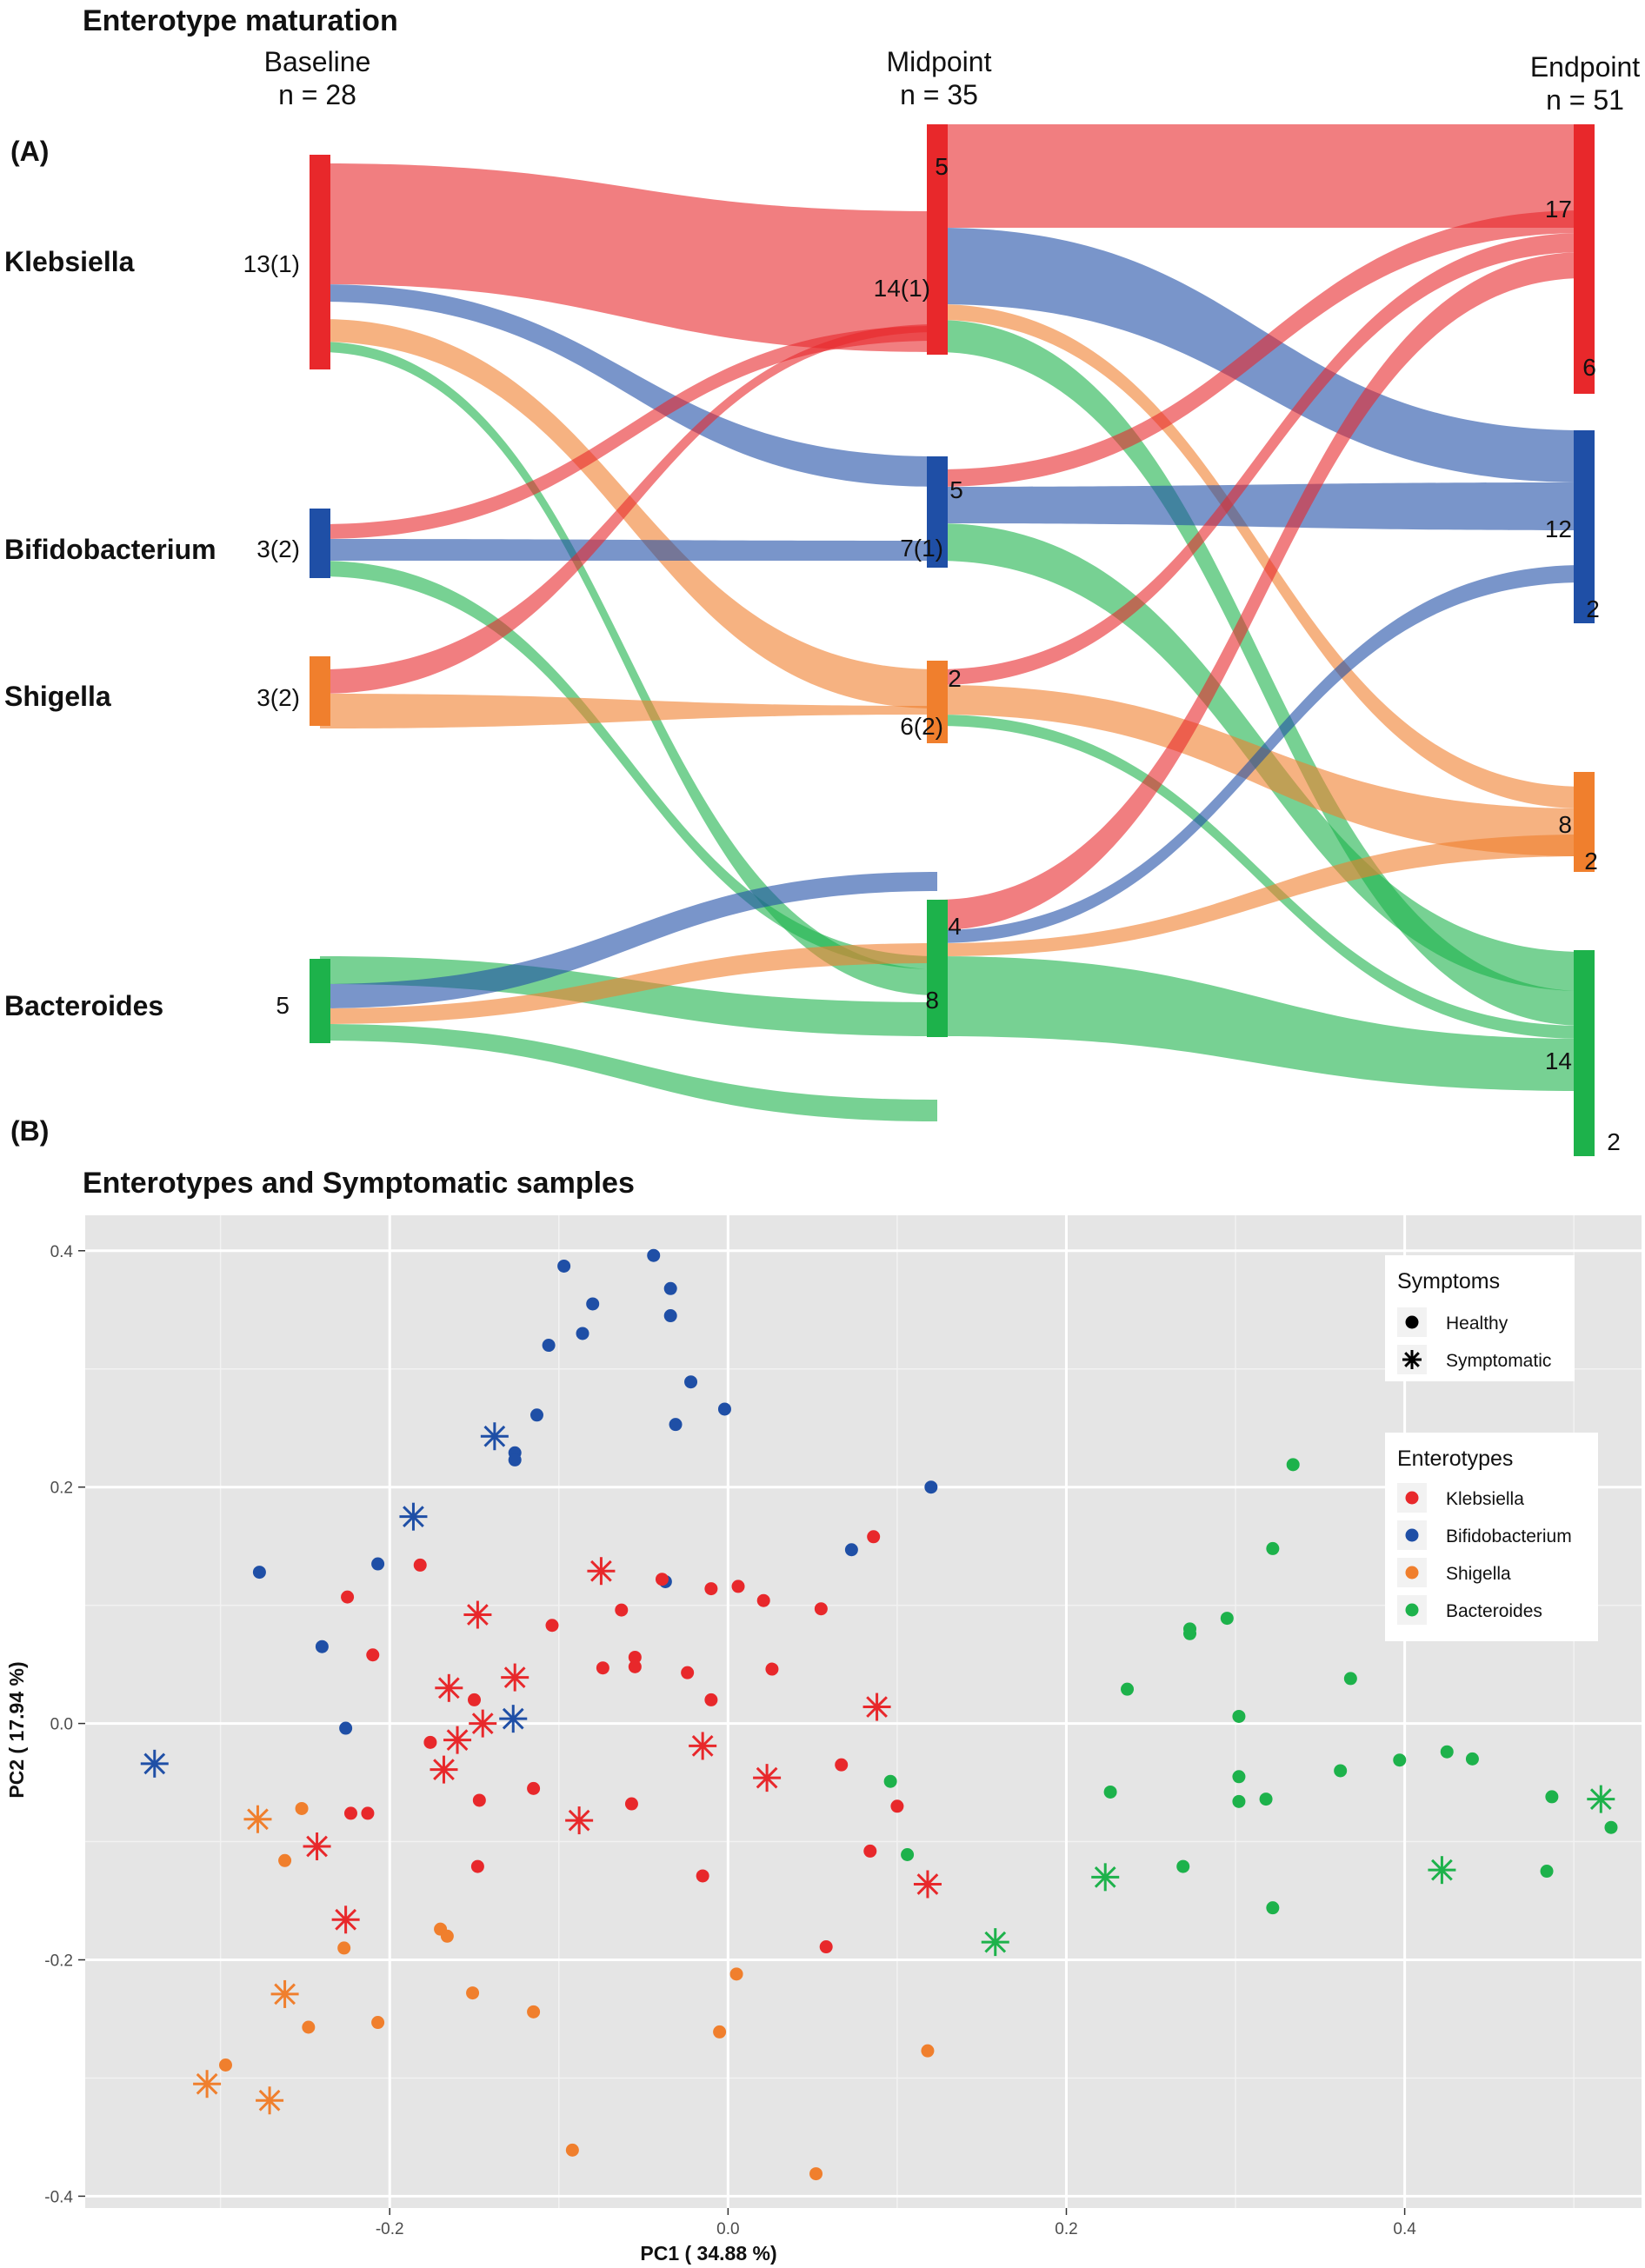 Image resolution: width=1645 pixels, height=2268 pixels. I want to click on y-tick-label: 0.2, so click(61, 1489).